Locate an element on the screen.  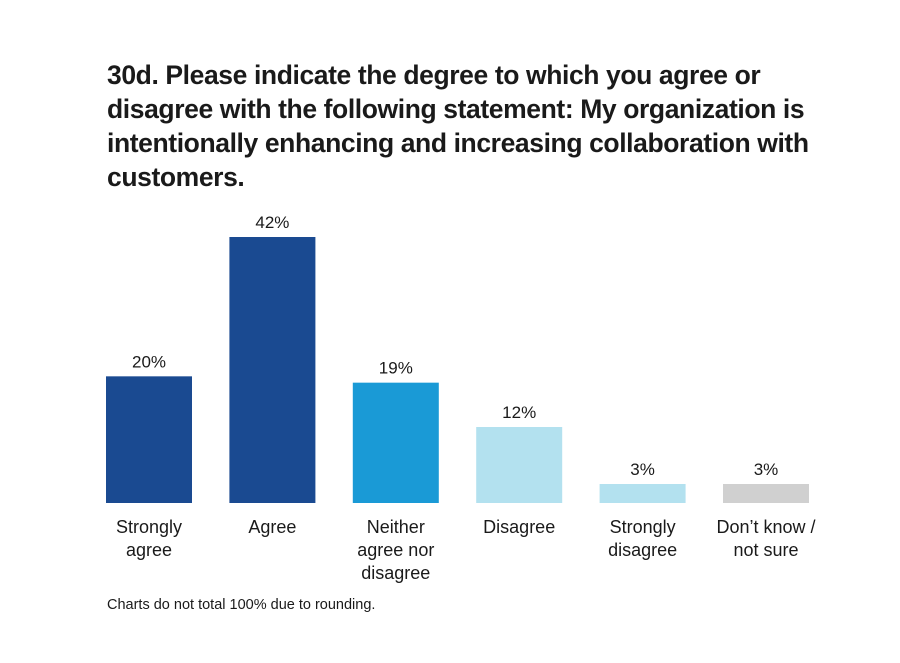
value-label-2: 19% is located at coordinates (396, 368).